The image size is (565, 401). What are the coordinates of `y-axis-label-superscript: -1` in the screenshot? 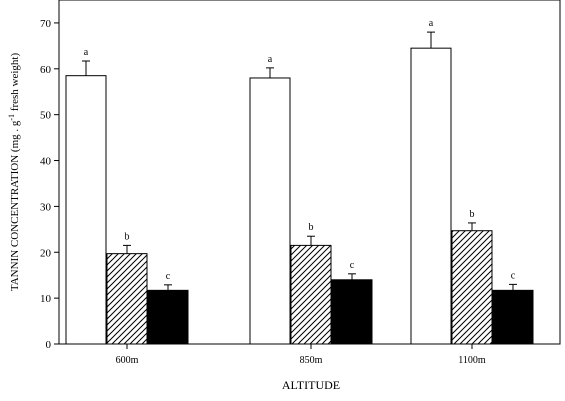 It's located at (11, 117).